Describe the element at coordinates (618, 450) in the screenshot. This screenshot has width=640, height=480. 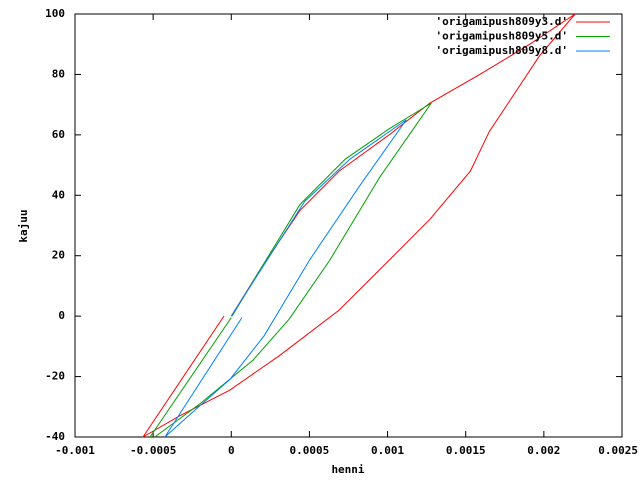
I see `x-tick-label: 0.0025` at that location.